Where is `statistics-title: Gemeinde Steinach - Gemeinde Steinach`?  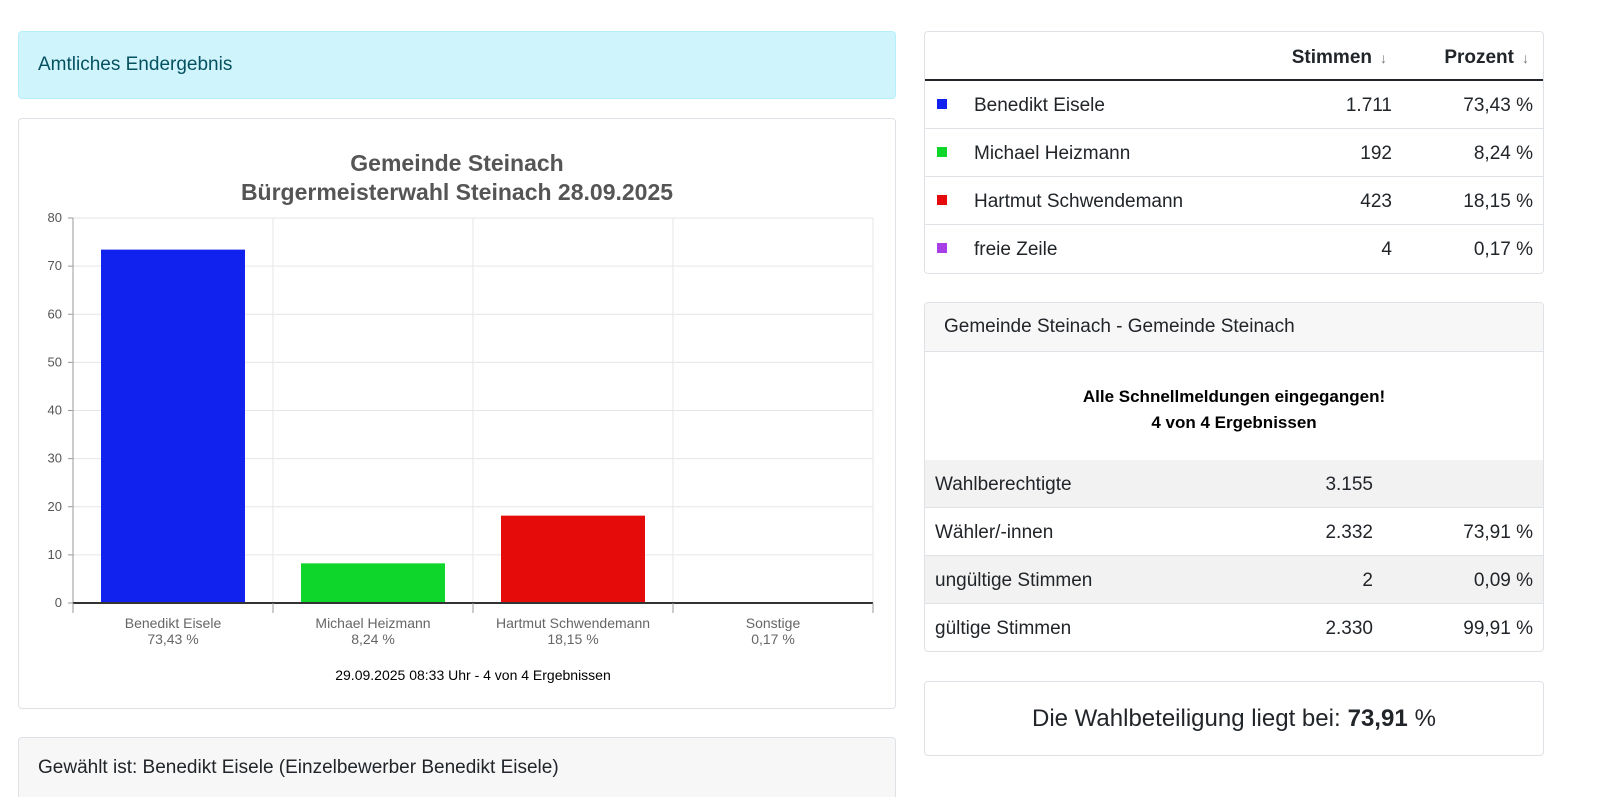
statistics-title: Gemeinde Steinach - Gemeinde Steinach is located at coordinates (1119, 326).